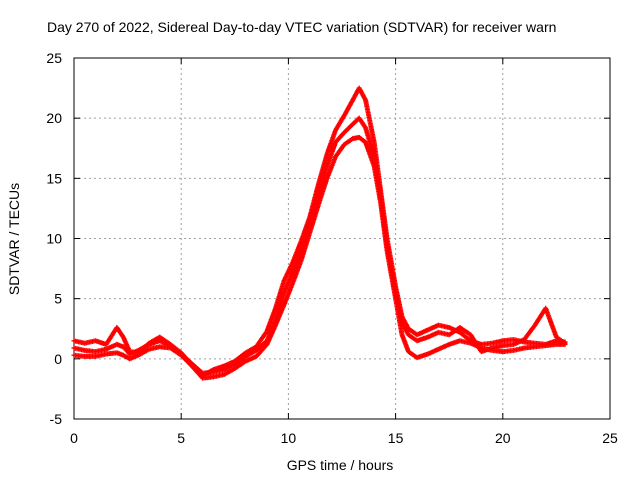 Image resolution: width=640 pixels, height=480 pixels. Describe the element at coordinates (74, 438) in the screenshot. I see `x-tick-label: 0` at that location.